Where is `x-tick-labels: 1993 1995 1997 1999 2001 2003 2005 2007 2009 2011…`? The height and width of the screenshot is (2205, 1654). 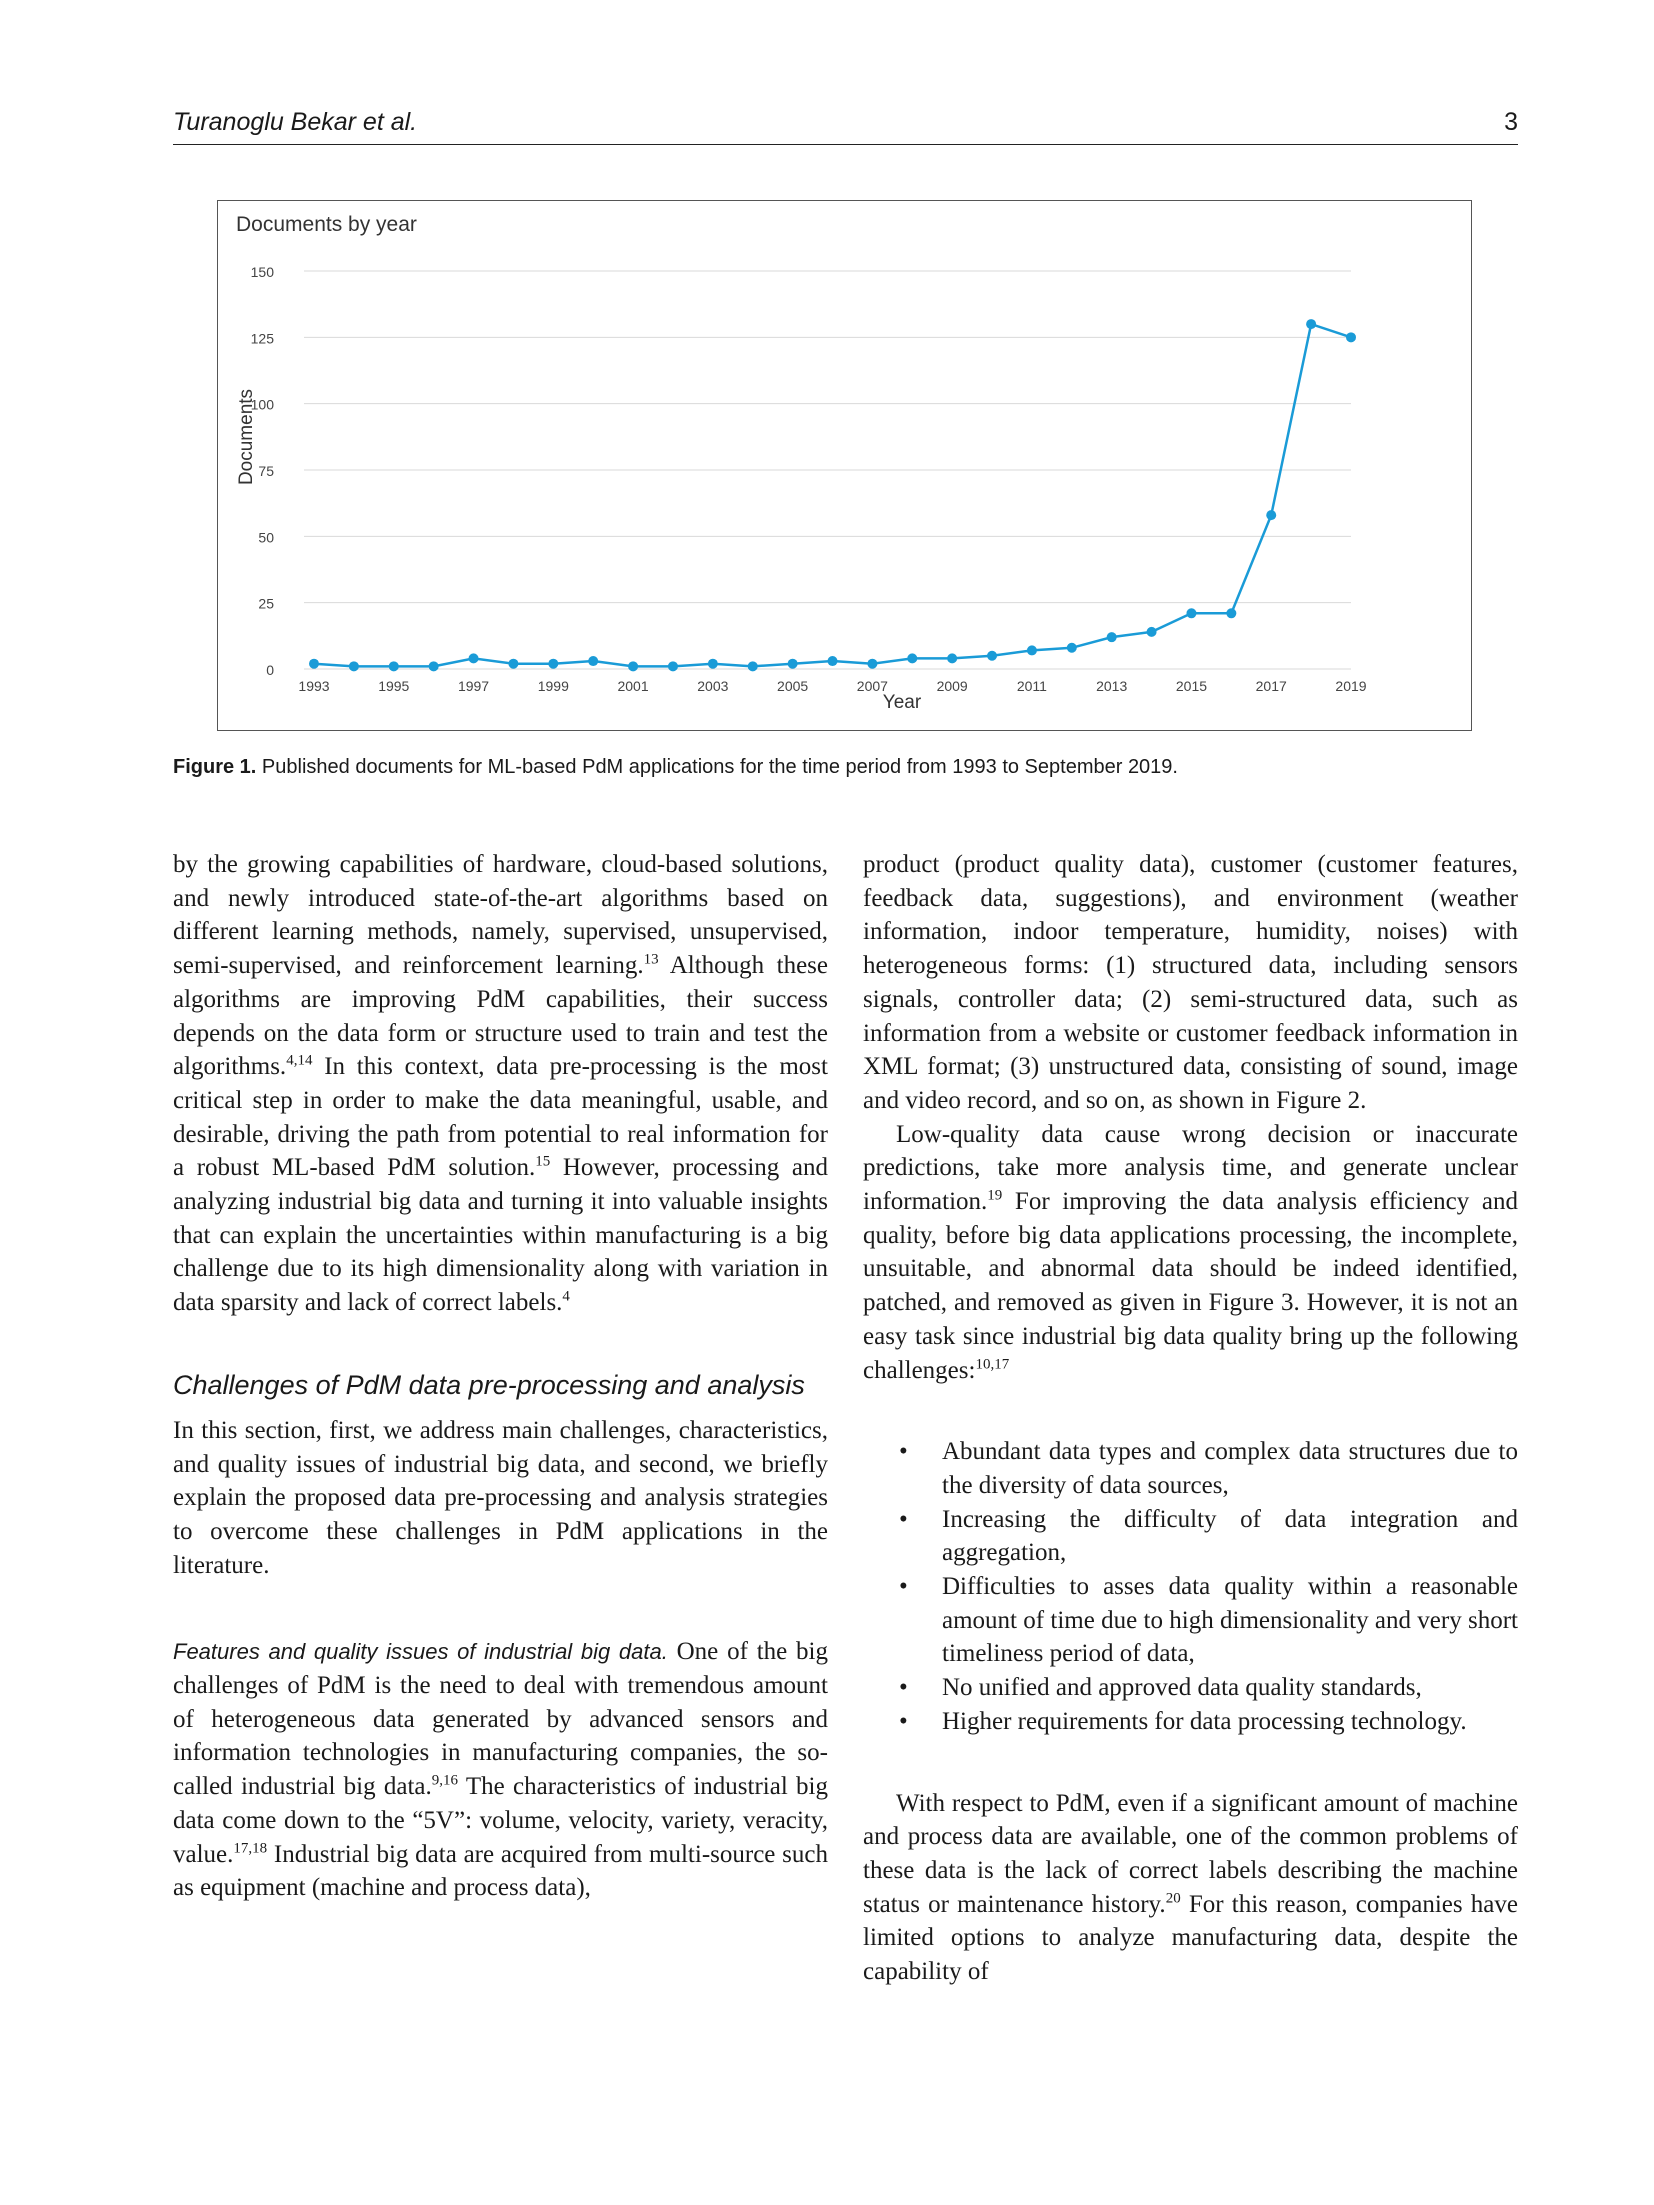 x-tick-labels: 1993 1995 1997 1999 2001 2003 2005 2007 2009 2011… is located at coordinates (832, 686).